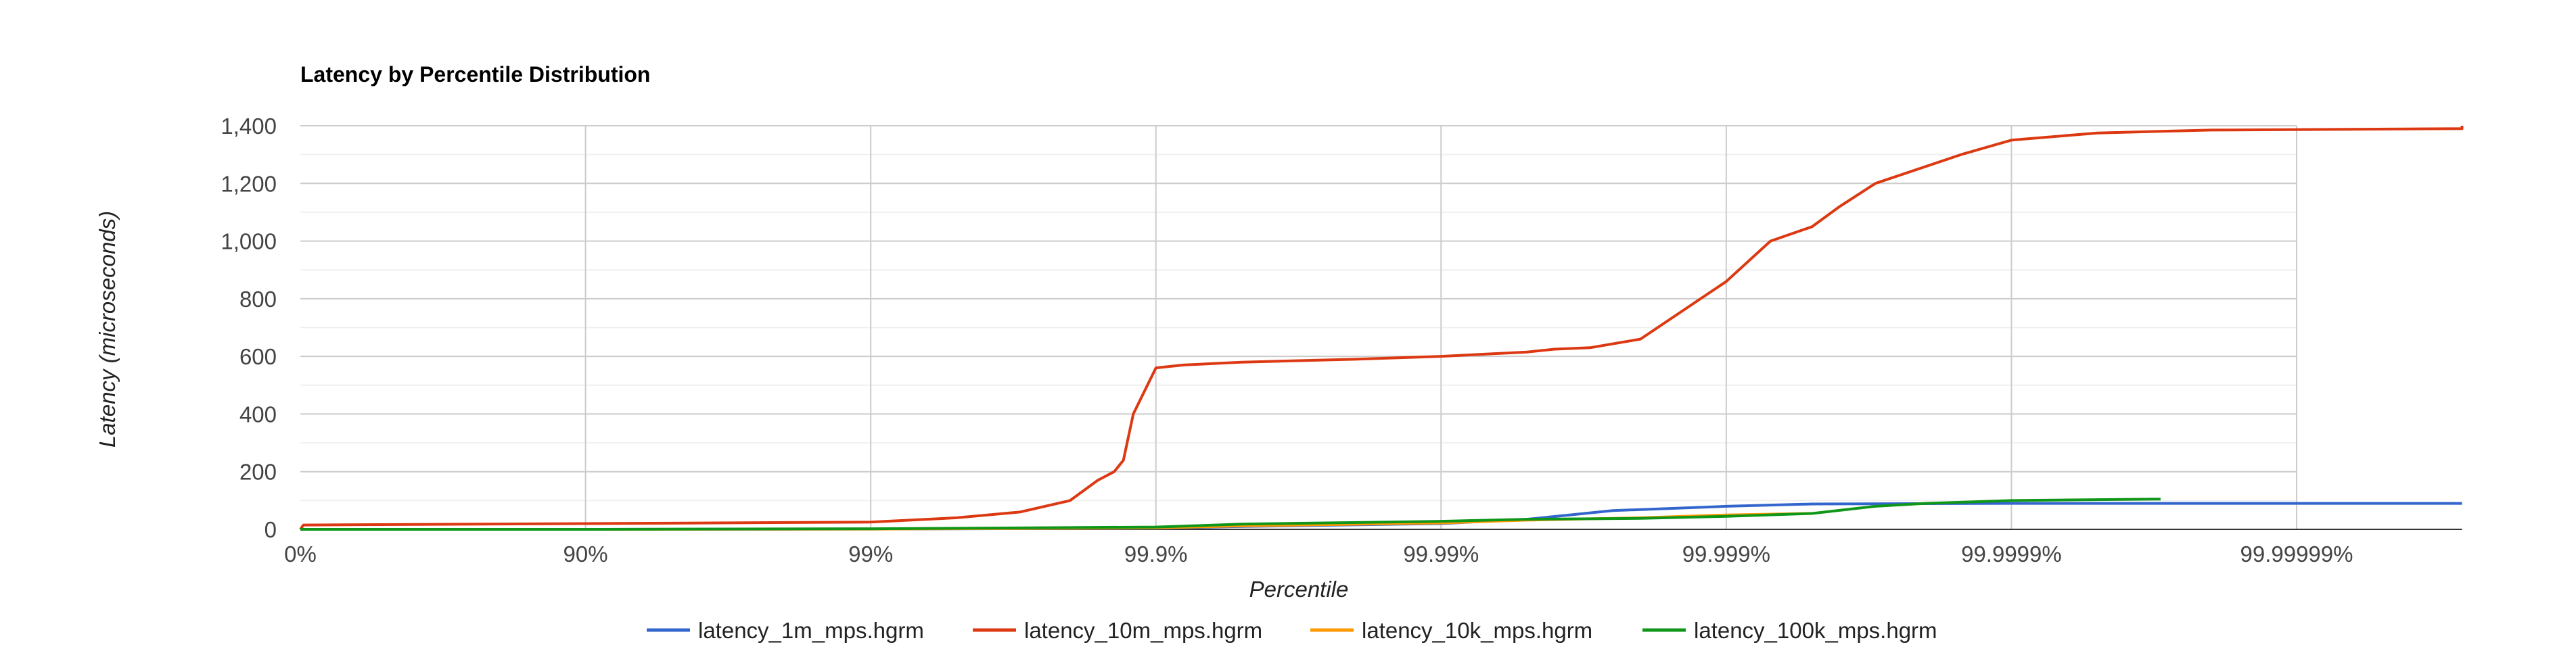 This screenshot has height=649, width=2576. Describe the element at coordinates (1477, 630) in the screenshot. I see `legend-label: latency_10k_mps.hgrm` at that location.